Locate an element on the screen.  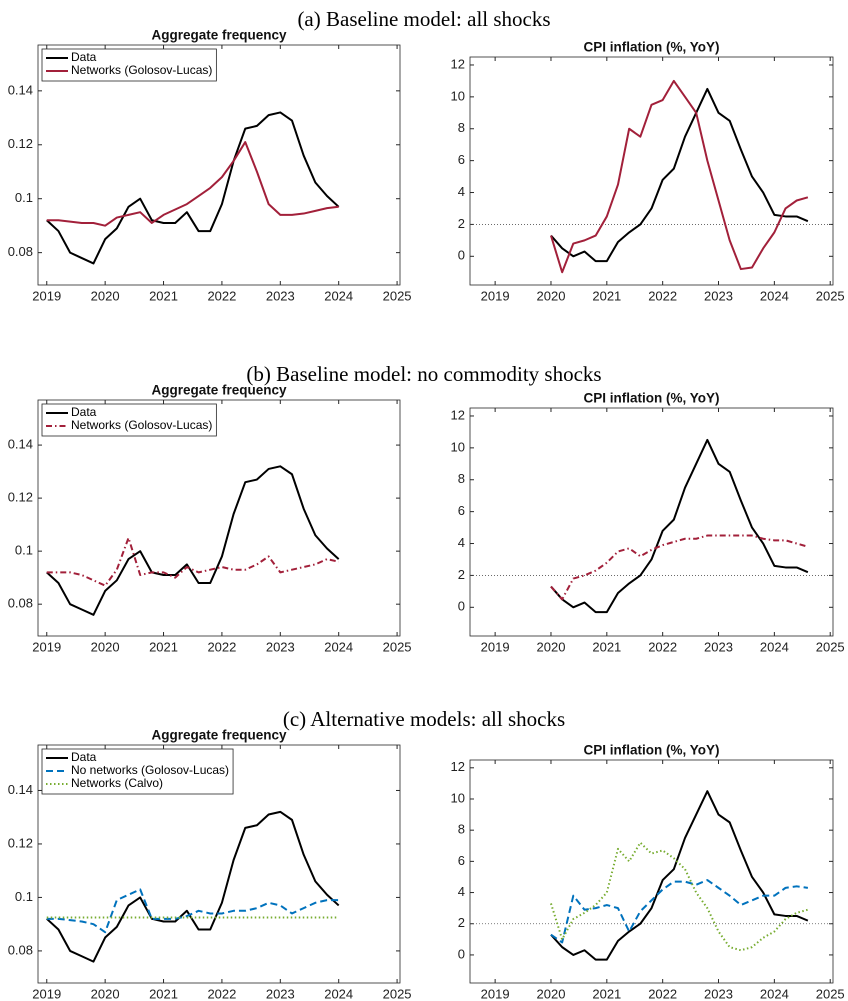
section-heading: (c) Alternative models: all shocks is located at coordinates (424, 719).